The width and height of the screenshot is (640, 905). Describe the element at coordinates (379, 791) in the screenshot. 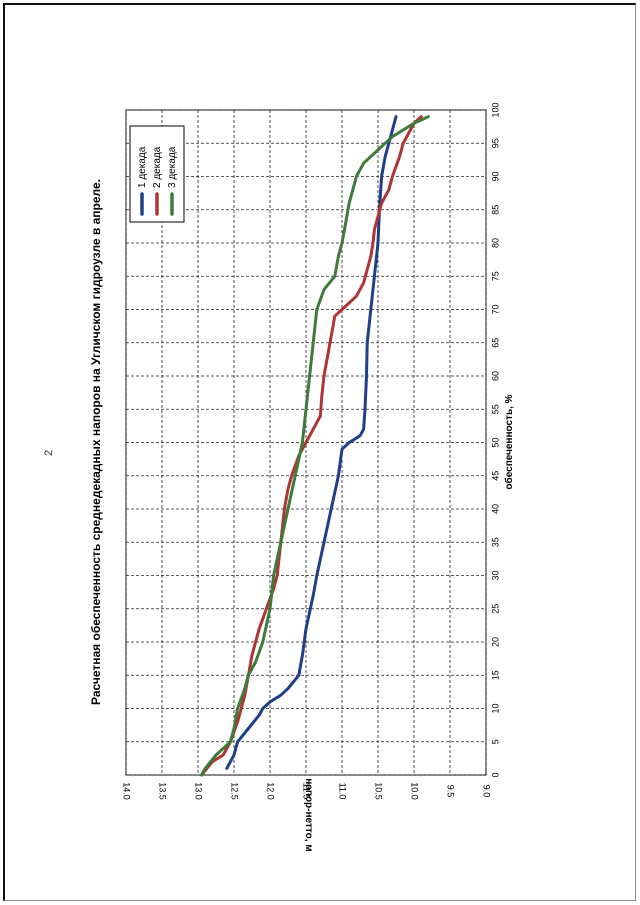

I see `y-tick-label: 10.5` at that location.